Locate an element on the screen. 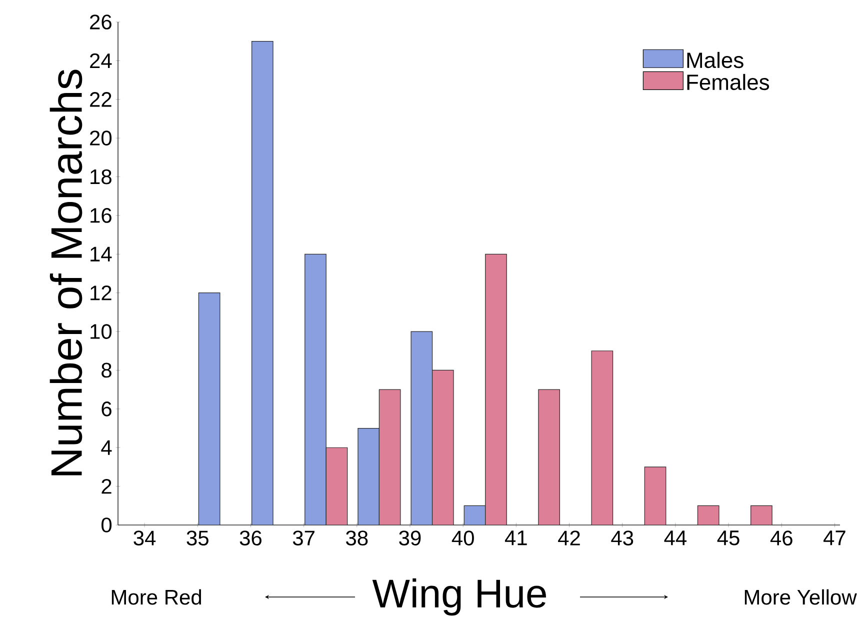 Image resolution: width=857 pixels, height=617 pixels. x-tick-label: 46 is located at coordinates (781, 538).